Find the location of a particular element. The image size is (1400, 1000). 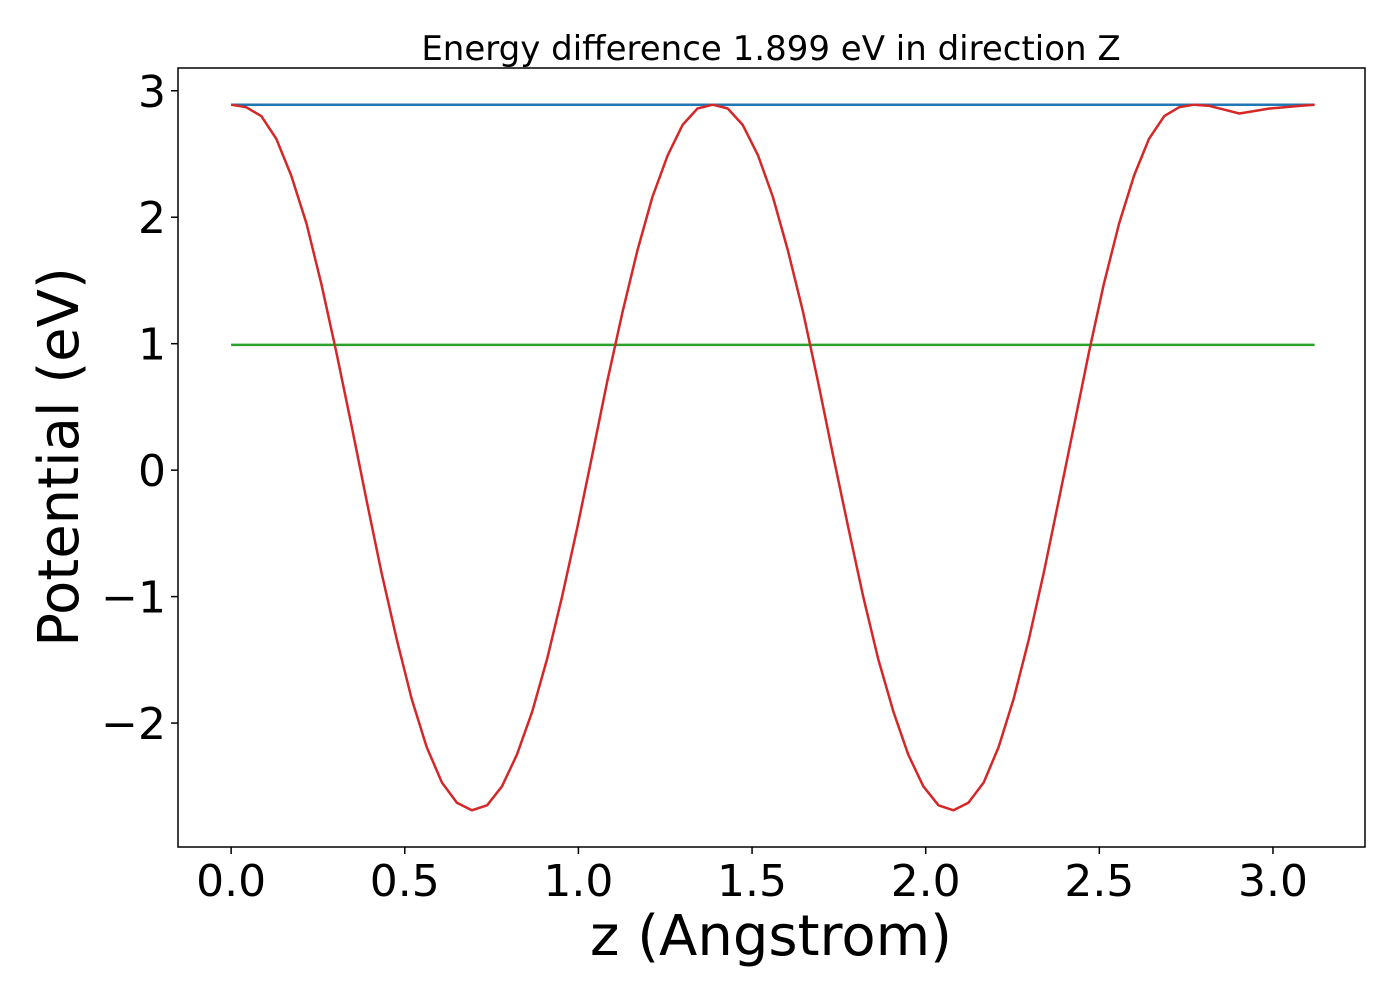

x-axis-ticks: 0.0 0.5 1.0 1.5 2.0 2.5 3.0 is located at coordinates (752, 877).